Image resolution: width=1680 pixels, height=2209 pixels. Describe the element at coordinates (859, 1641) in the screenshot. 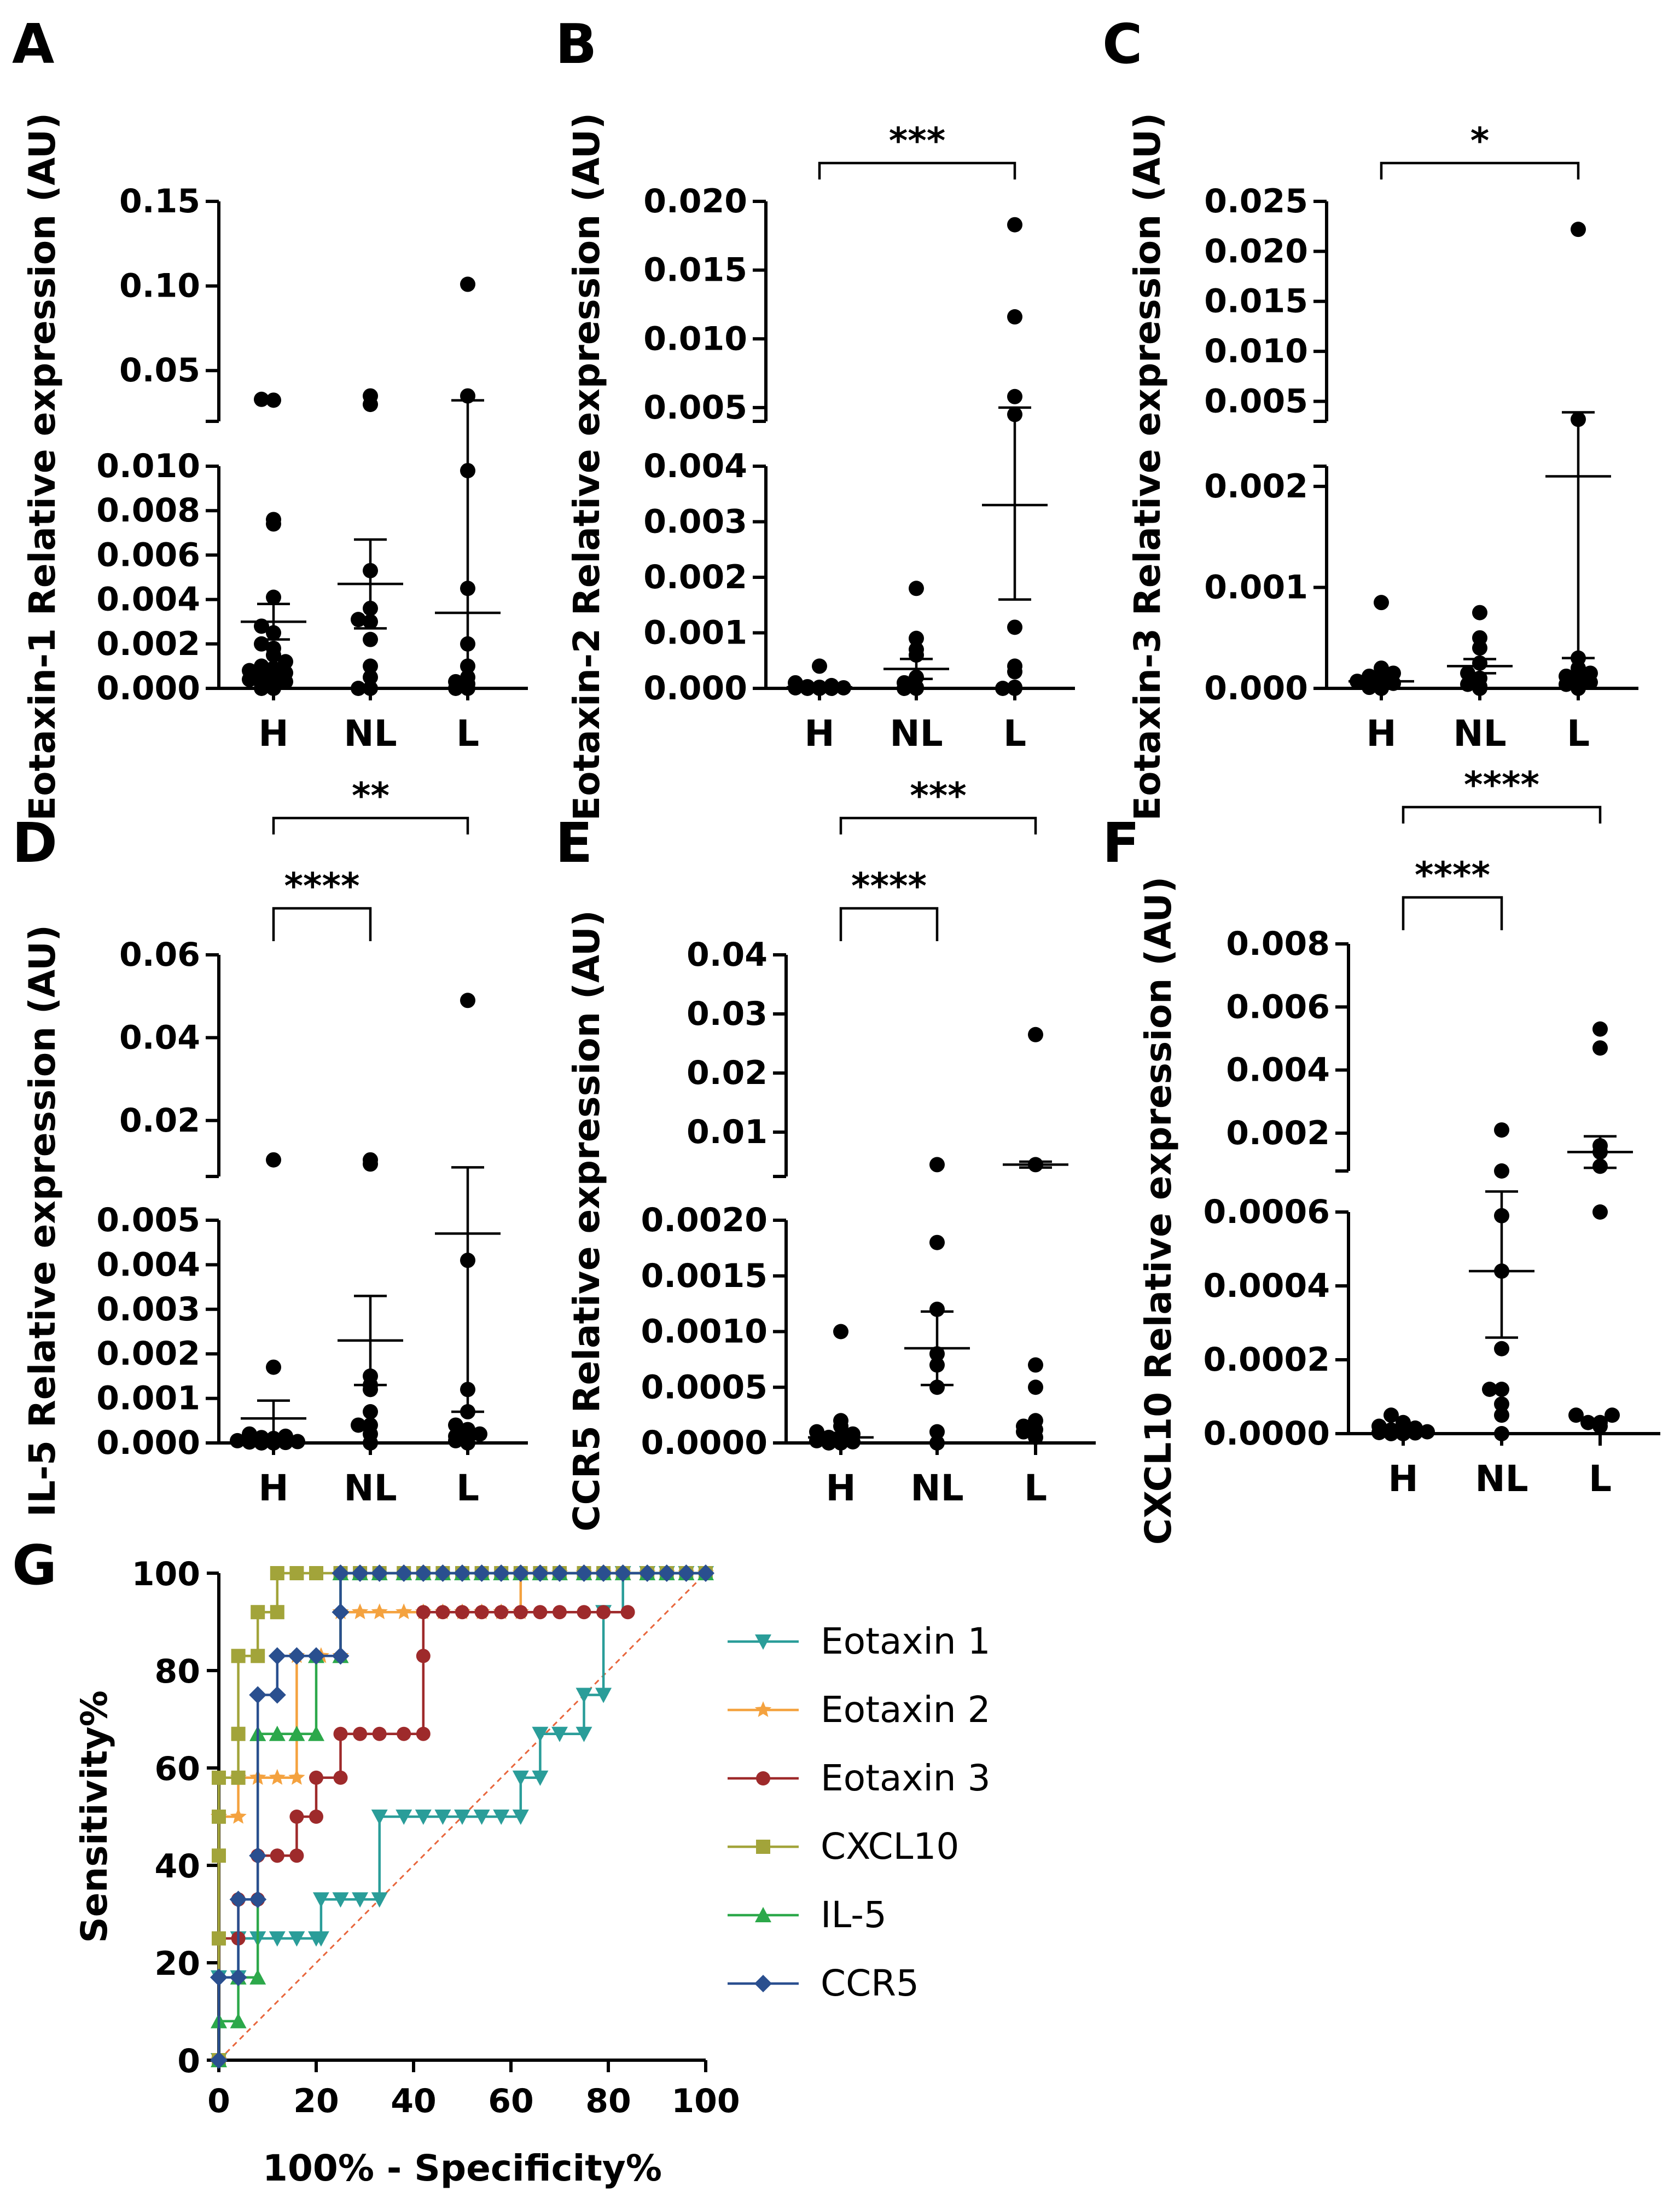

I see `legend-item: Eotaxin 1` at that location.